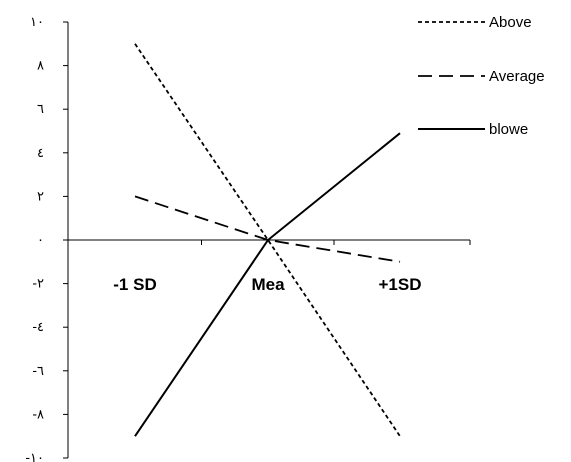 The width and height of the screenshot is (571, 462). Describe the element at coordinates (269, 266) in the screenshot. I see `x-axis: -1 SD Mea +1SD` at that location.